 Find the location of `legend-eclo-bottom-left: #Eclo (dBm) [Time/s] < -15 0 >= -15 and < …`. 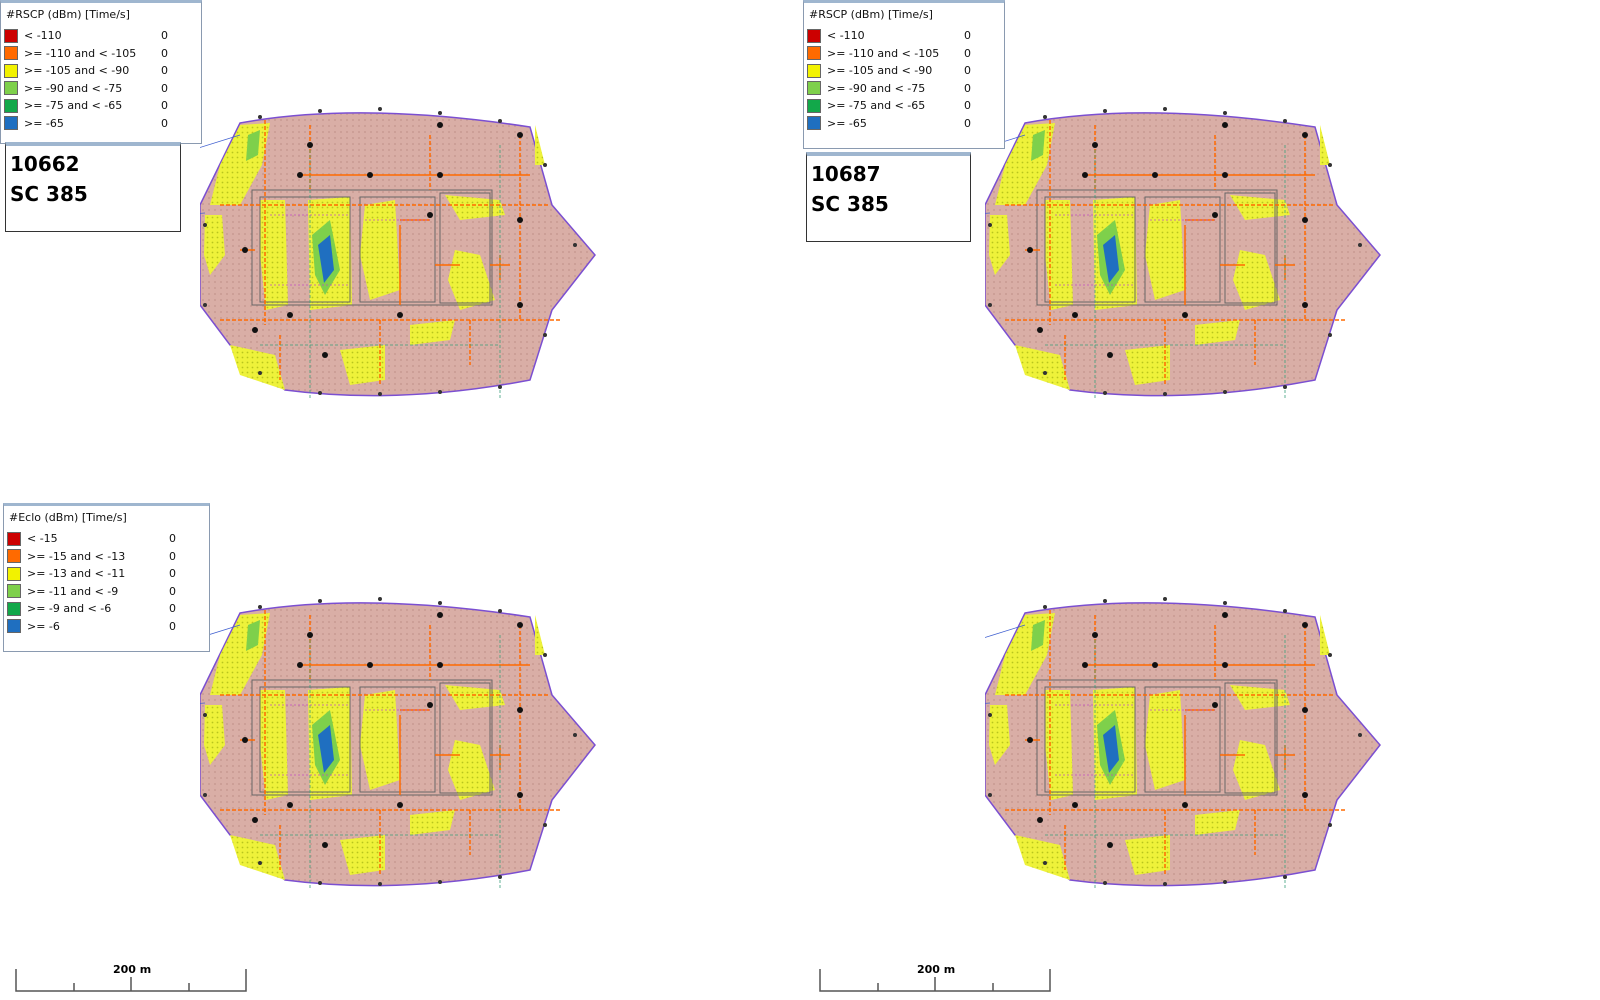

legend-eclo-bottom-left: #Eclo (dBm) [Time/s] < -15 0 >= -15 and < … is located at coordinates (106, 577).